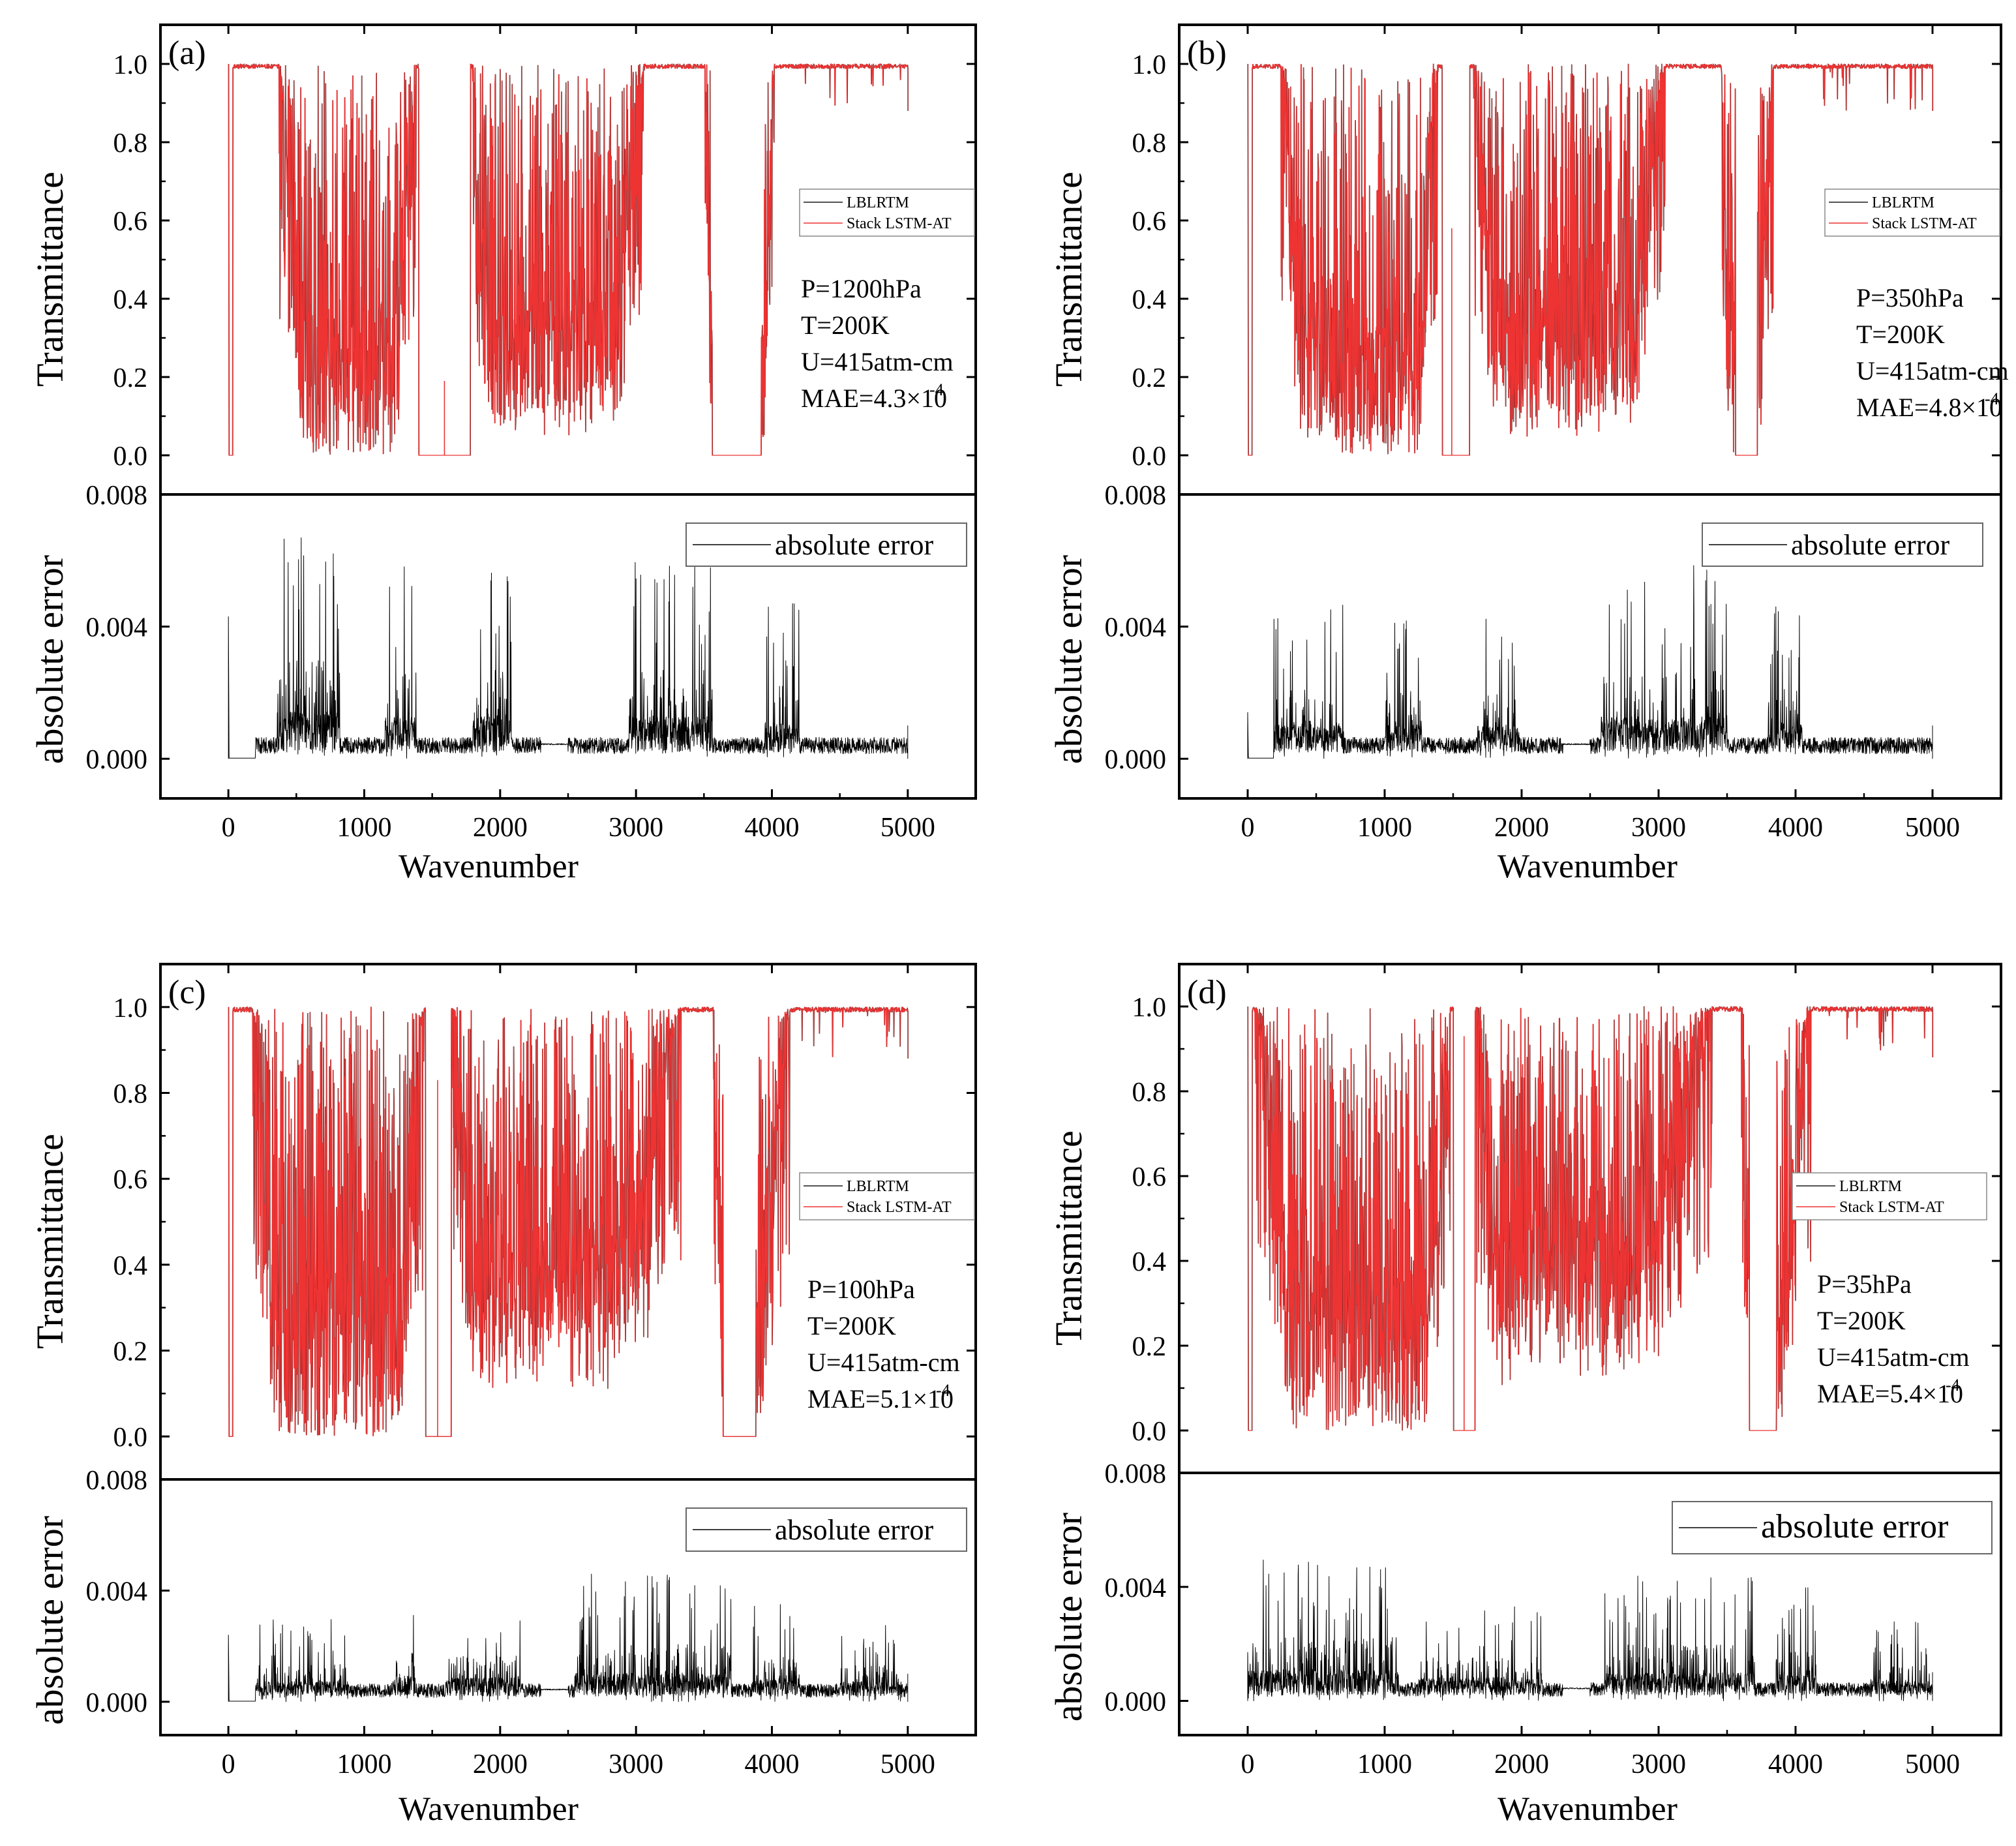  I want to click on error-legend-box, so click(1832, 1527).